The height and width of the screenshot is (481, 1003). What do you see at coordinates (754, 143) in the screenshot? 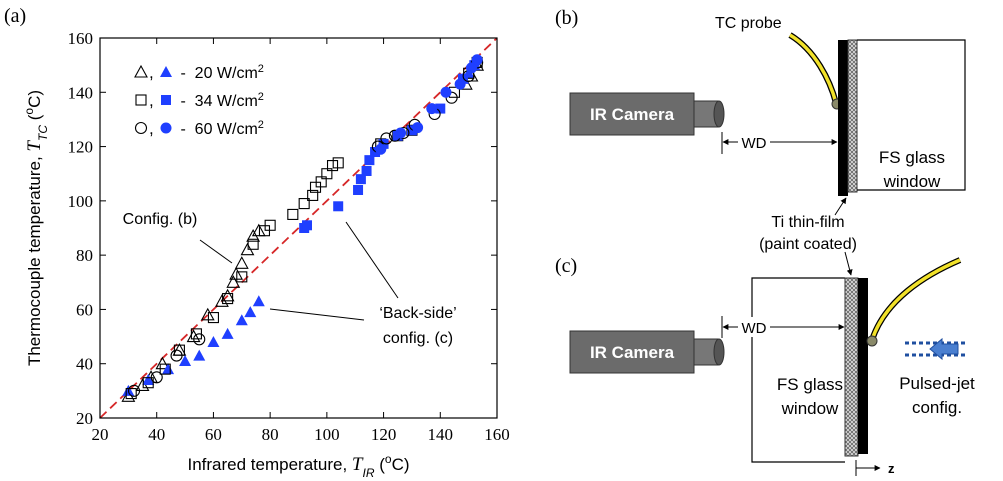
I see `wd-label: WD` at bounding box center [754, 143].